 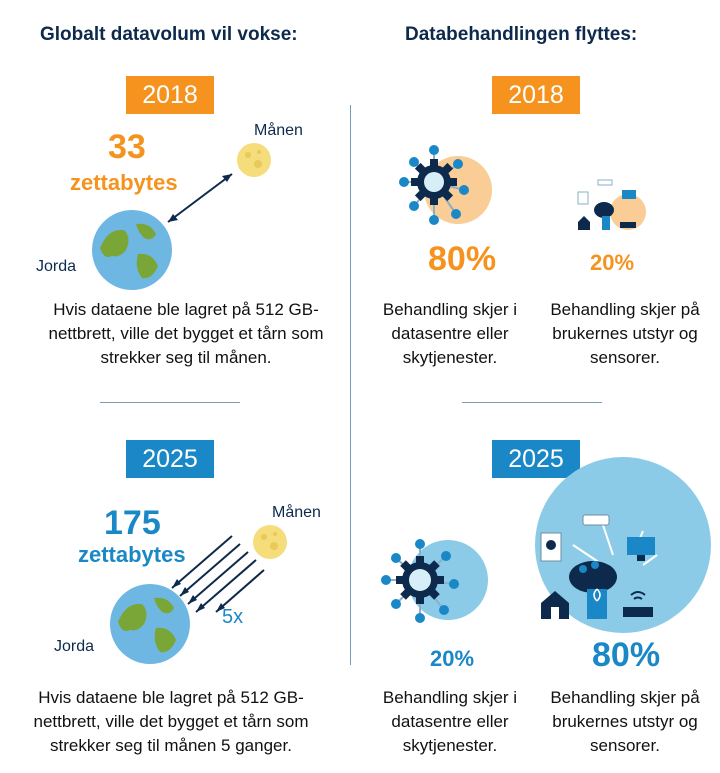 I want to click on right-heading: Databehandlingen flyttes:, so click(x=521, y=34).